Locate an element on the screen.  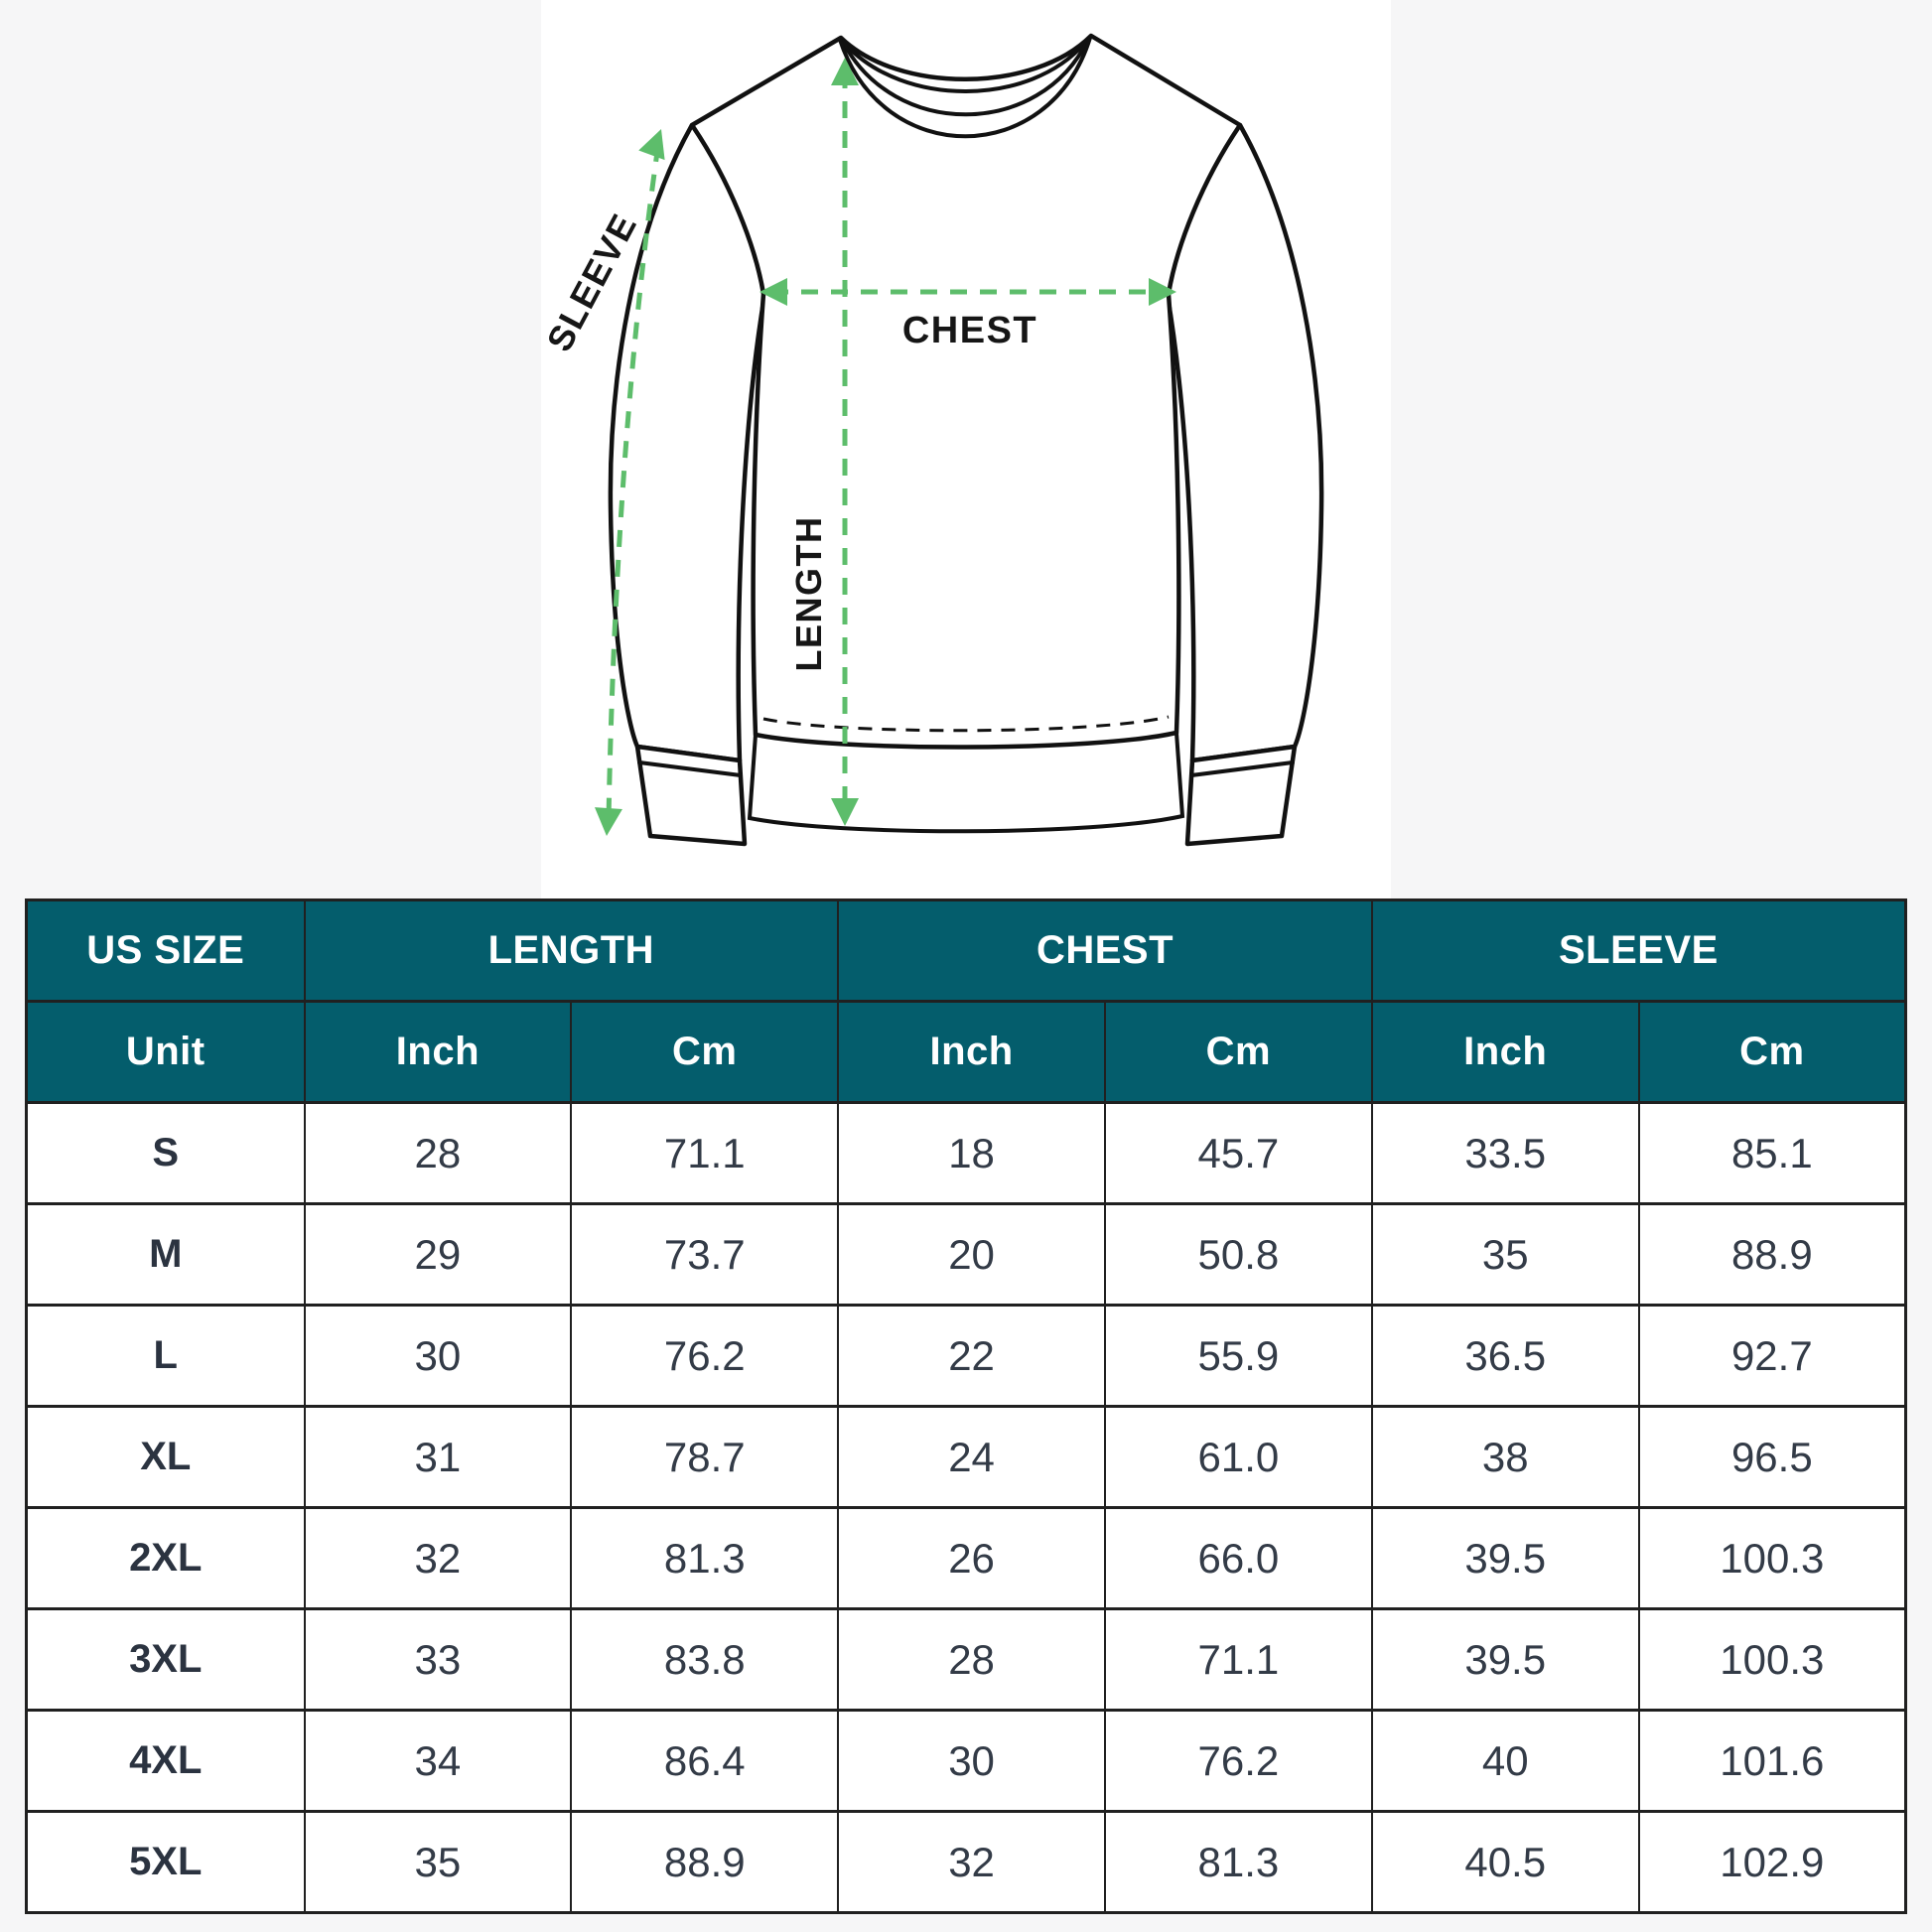
table-row: S 28 71.1 18 45.7 33.5 85.1 is located at coordinates (966, 1153).